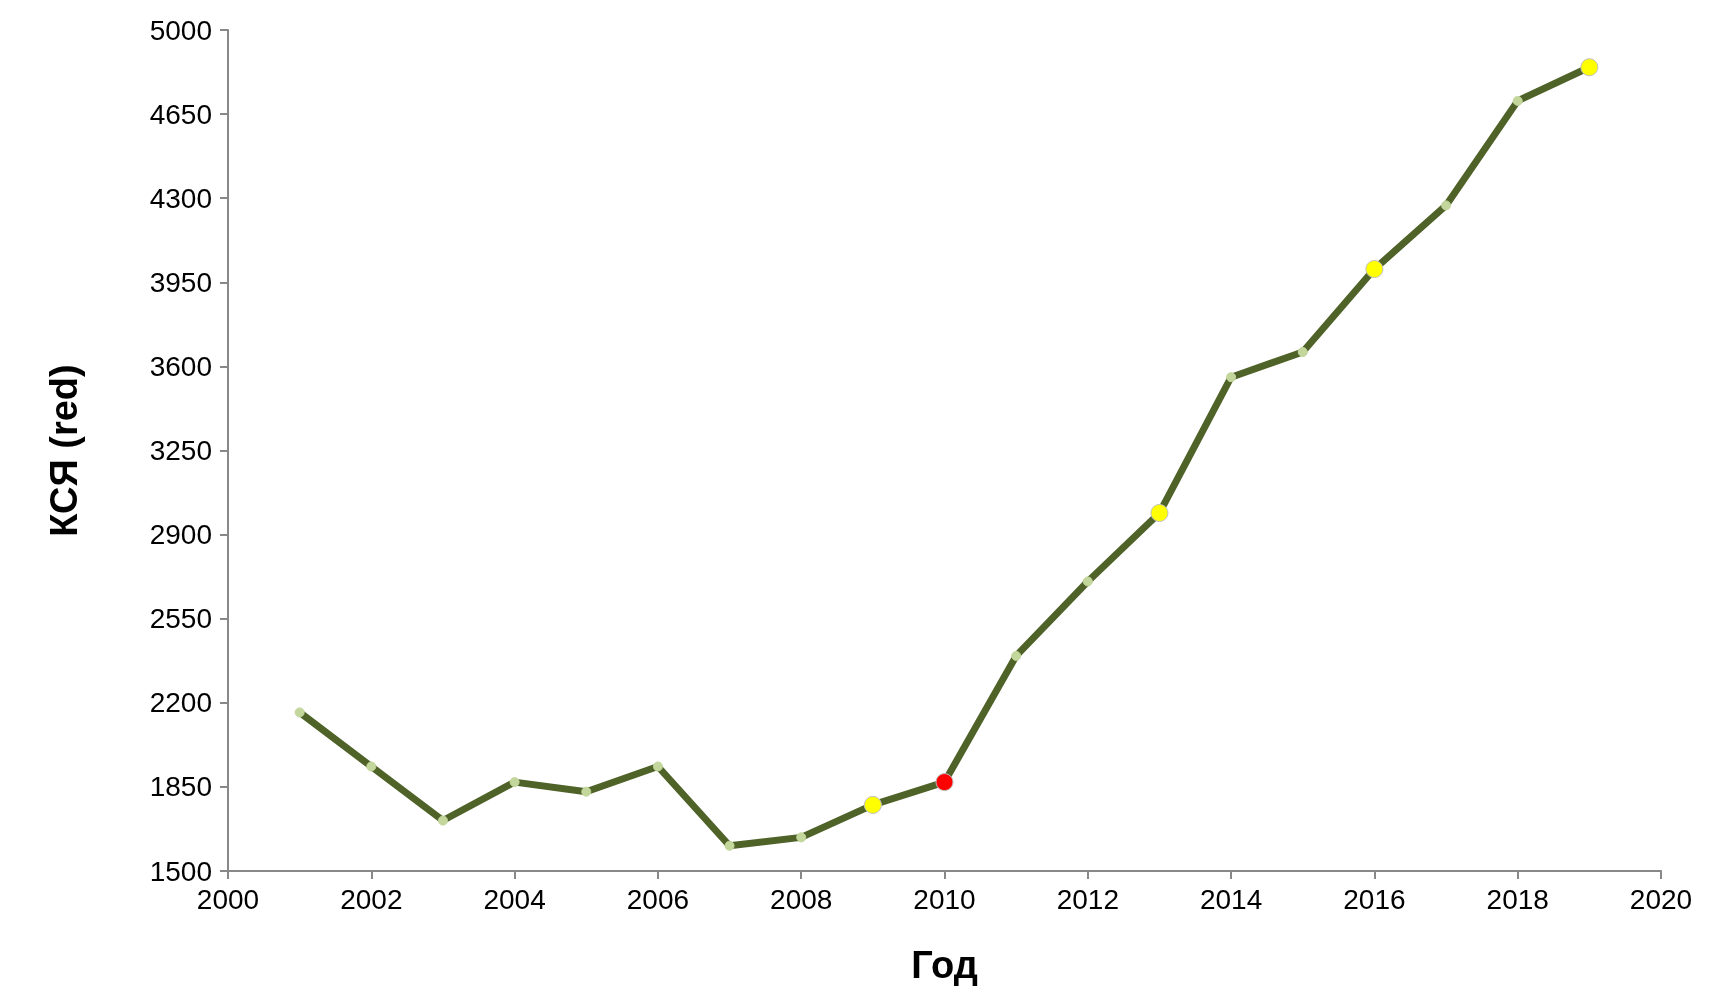 The height and width of the screenshot is (1003, 1714). Describe the element at coordinates (944, 899) in the screenshot. I see `x-tick-label: 2010` at that location.